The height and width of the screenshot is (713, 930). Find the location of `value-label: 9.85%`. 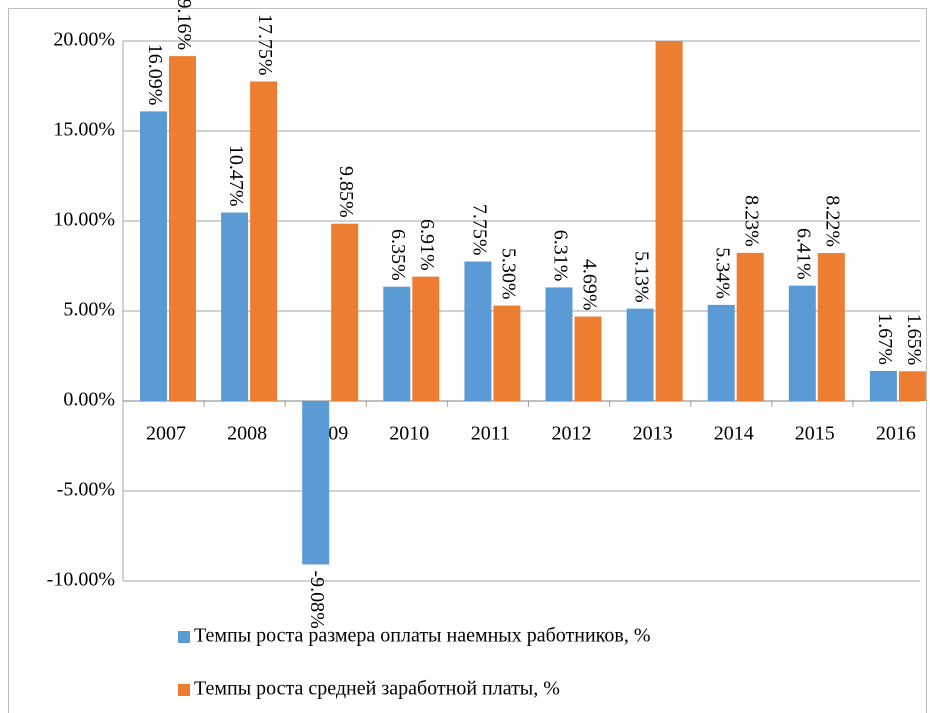

value-label: 9.85% is located at coordinates (346, 192).